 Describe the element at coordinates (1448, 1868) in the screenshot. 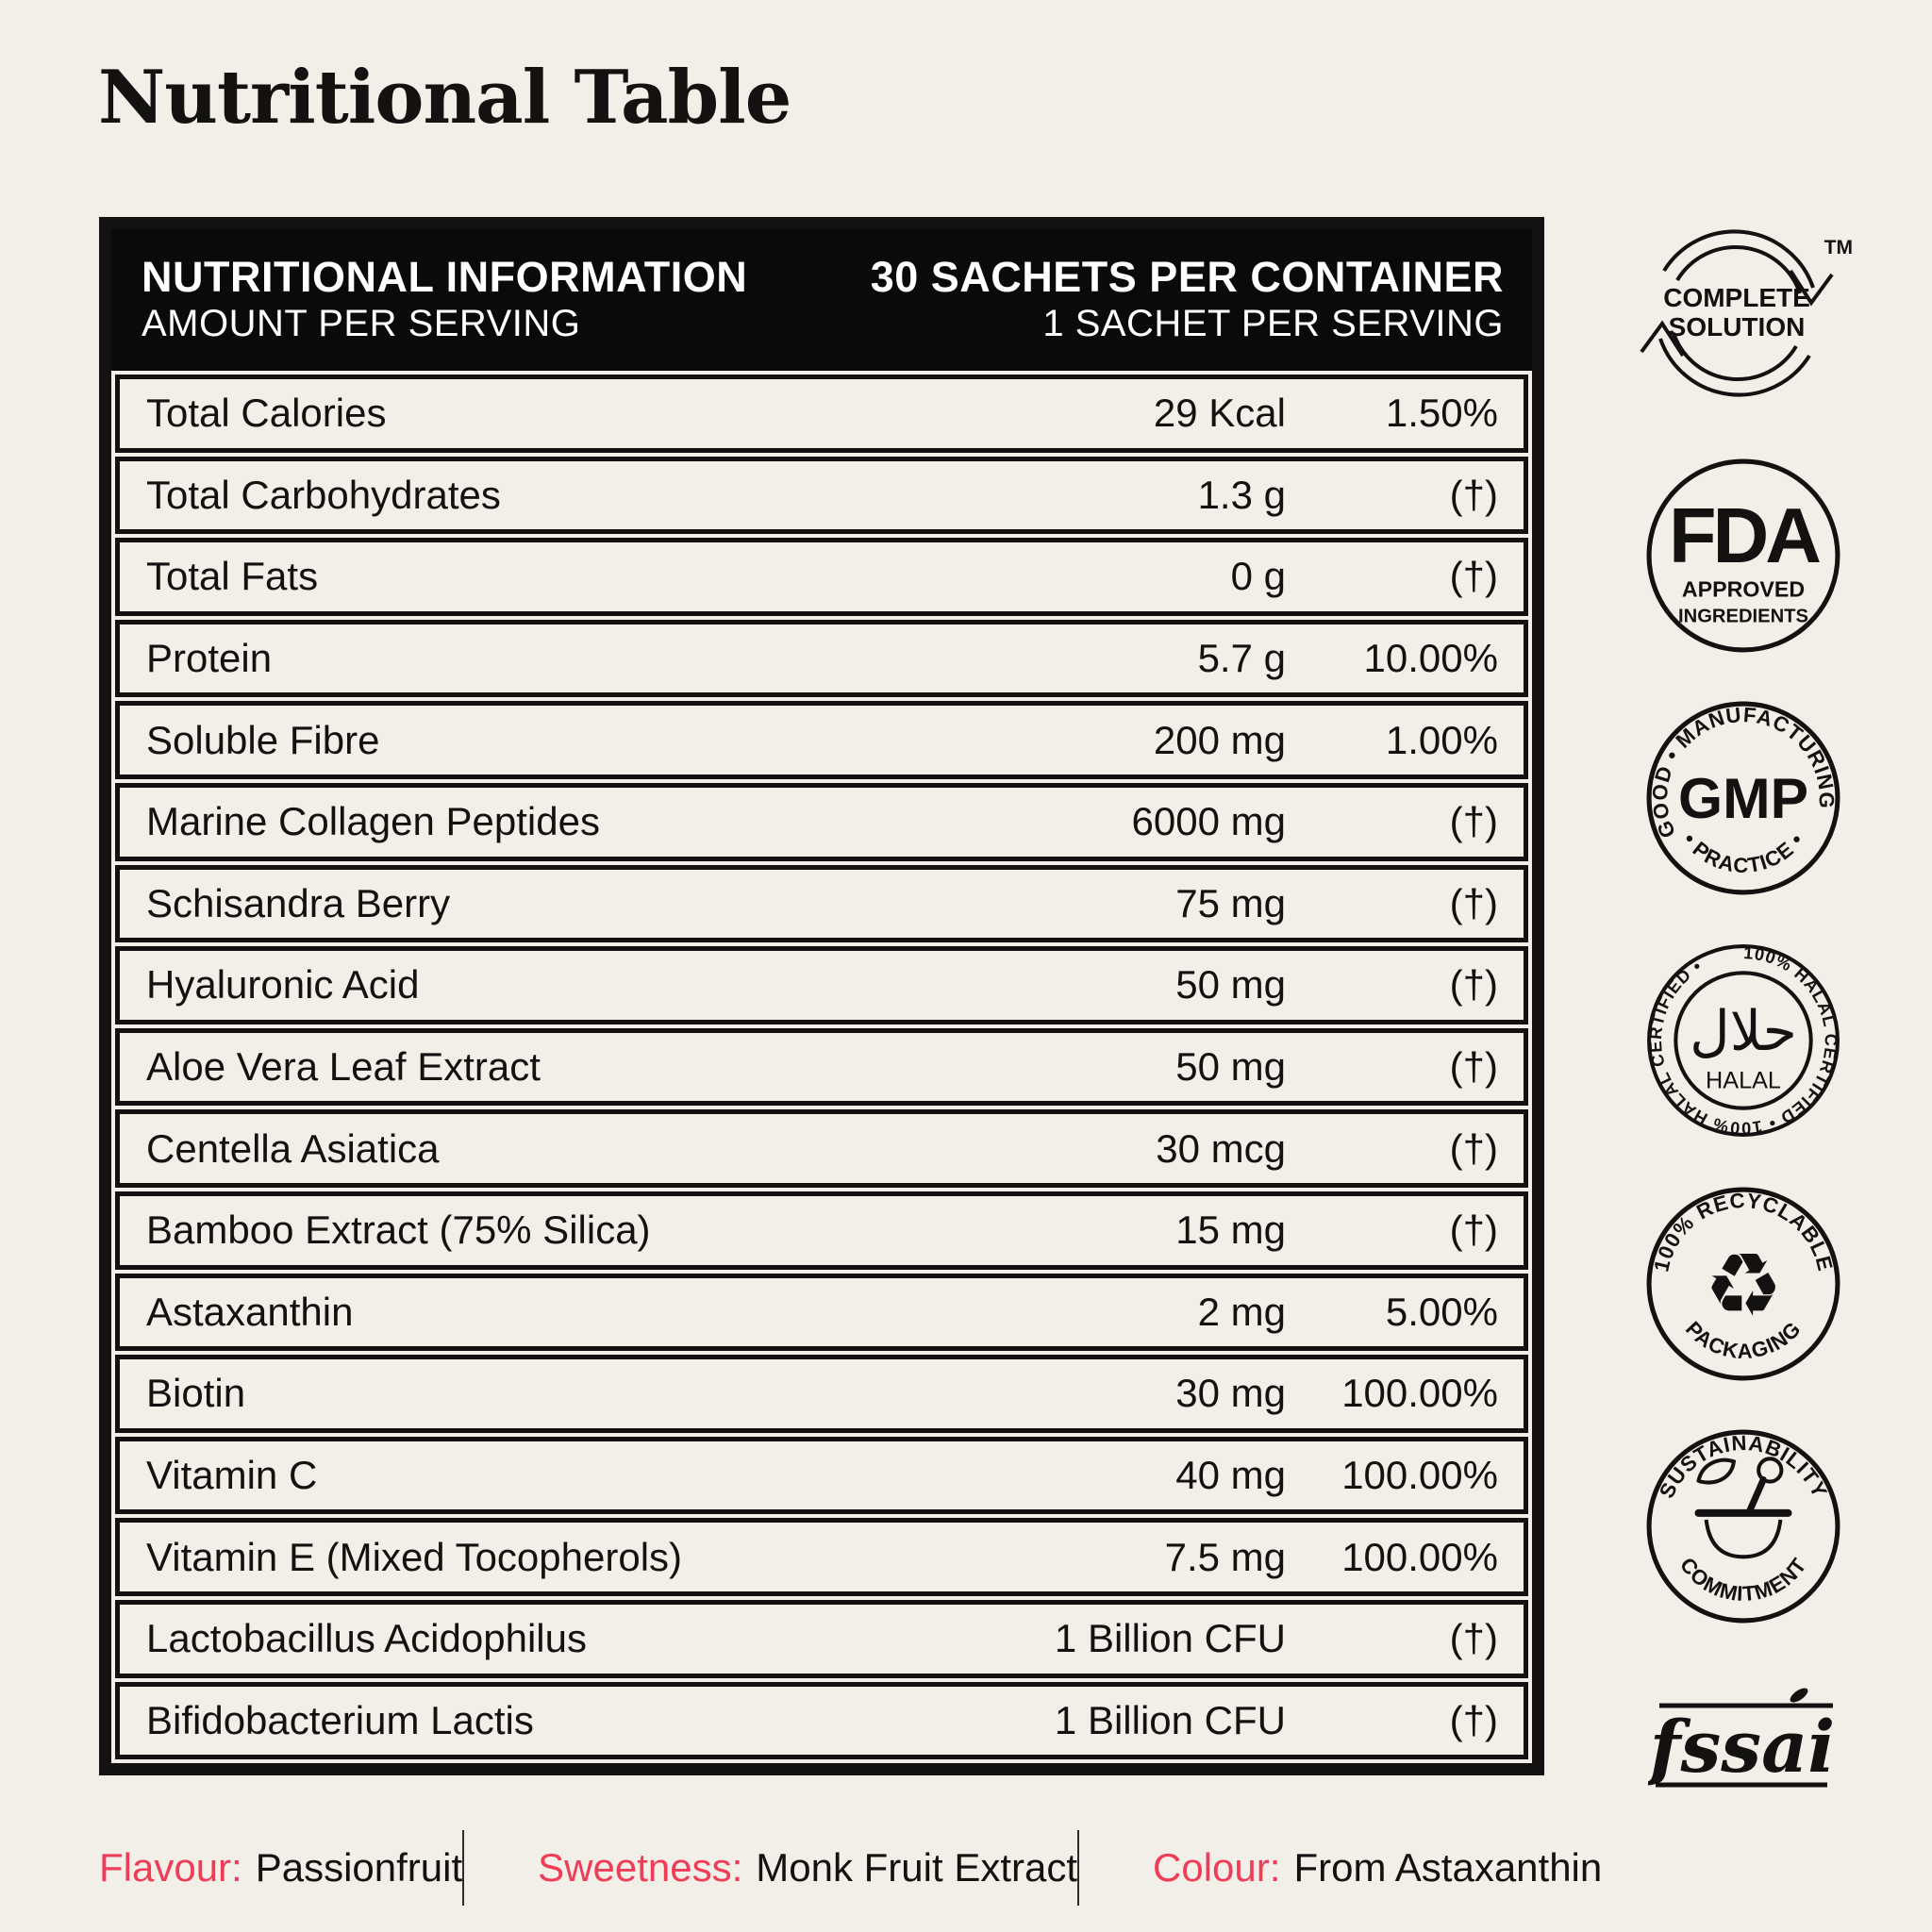

I see `colour-value: From Astaxanthin` at that location.